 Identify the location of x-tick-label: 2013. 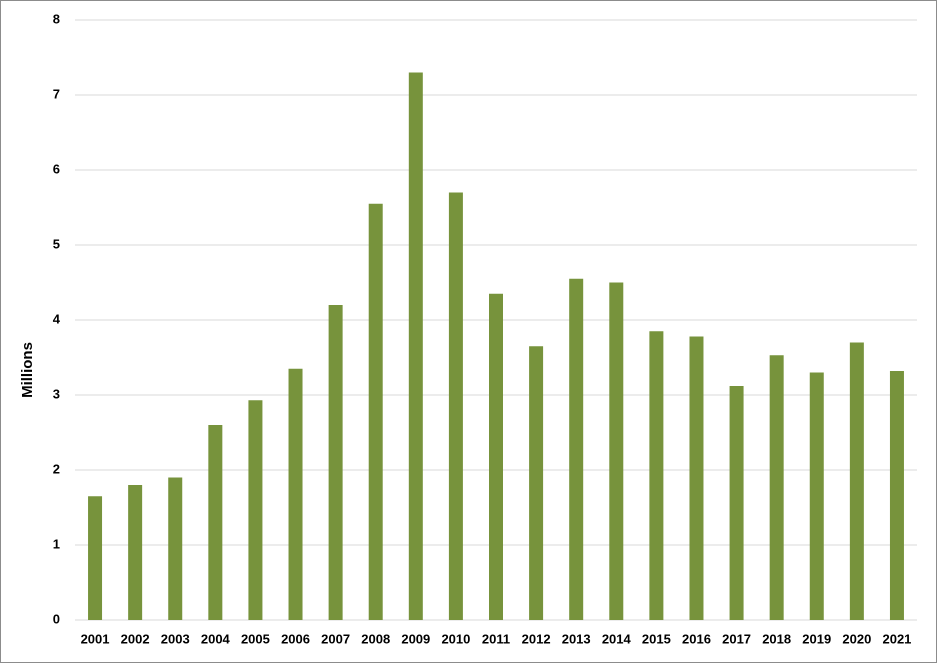
(576, 638).